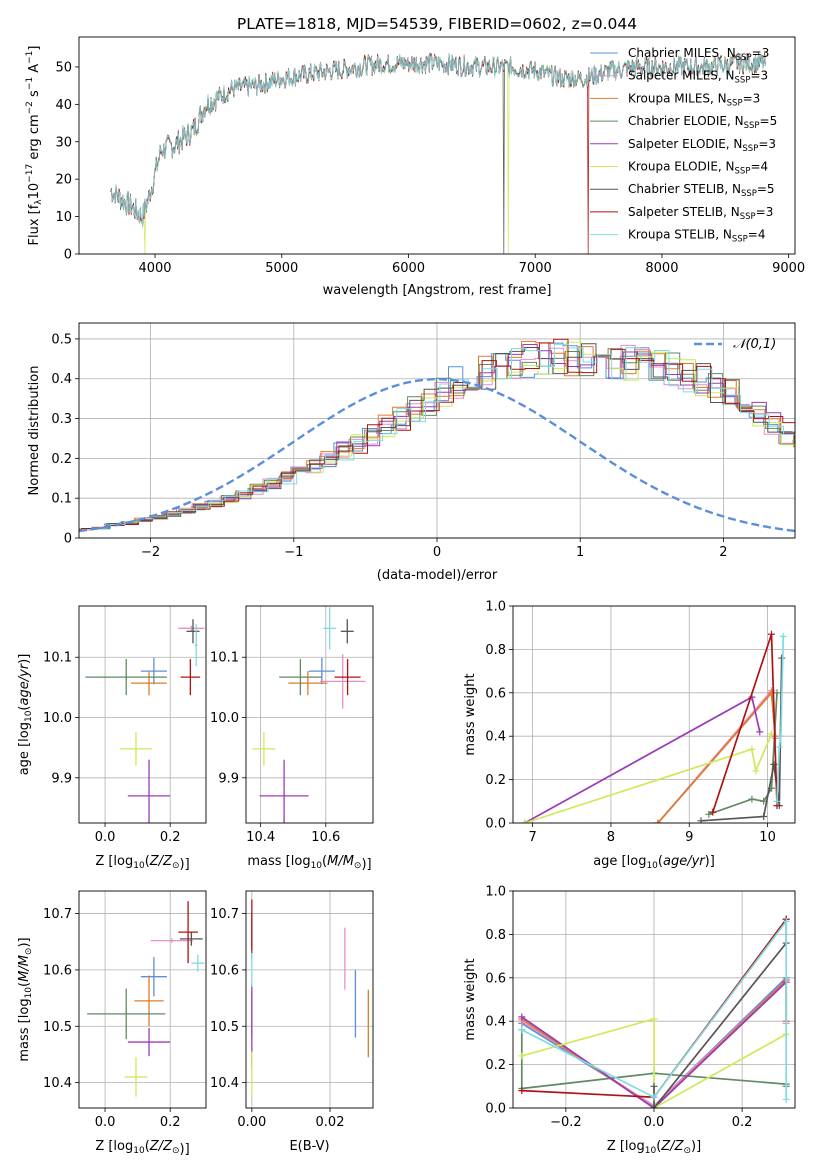  I want to click on series-chabrier-elodie, so click(743, 753).